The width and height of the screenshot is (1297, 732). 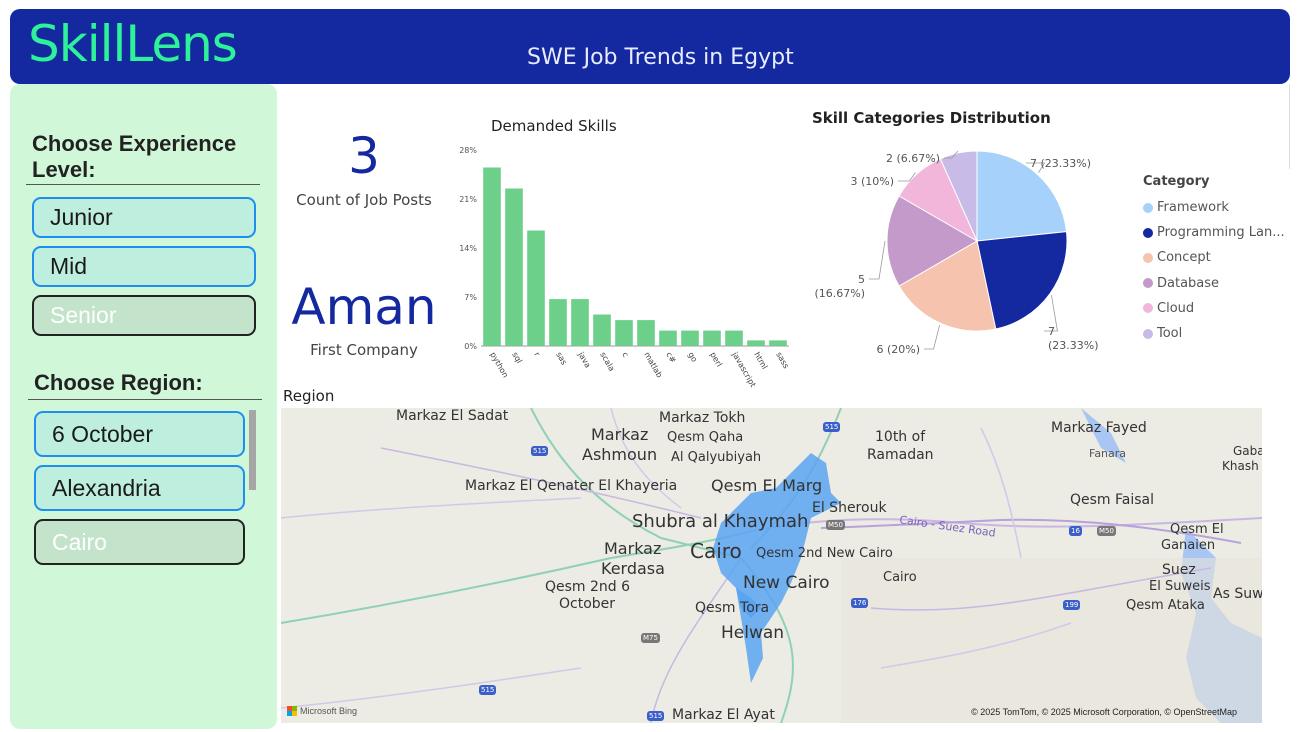 I want to click on x-tick-label: c#, so click(x=670, y=358).